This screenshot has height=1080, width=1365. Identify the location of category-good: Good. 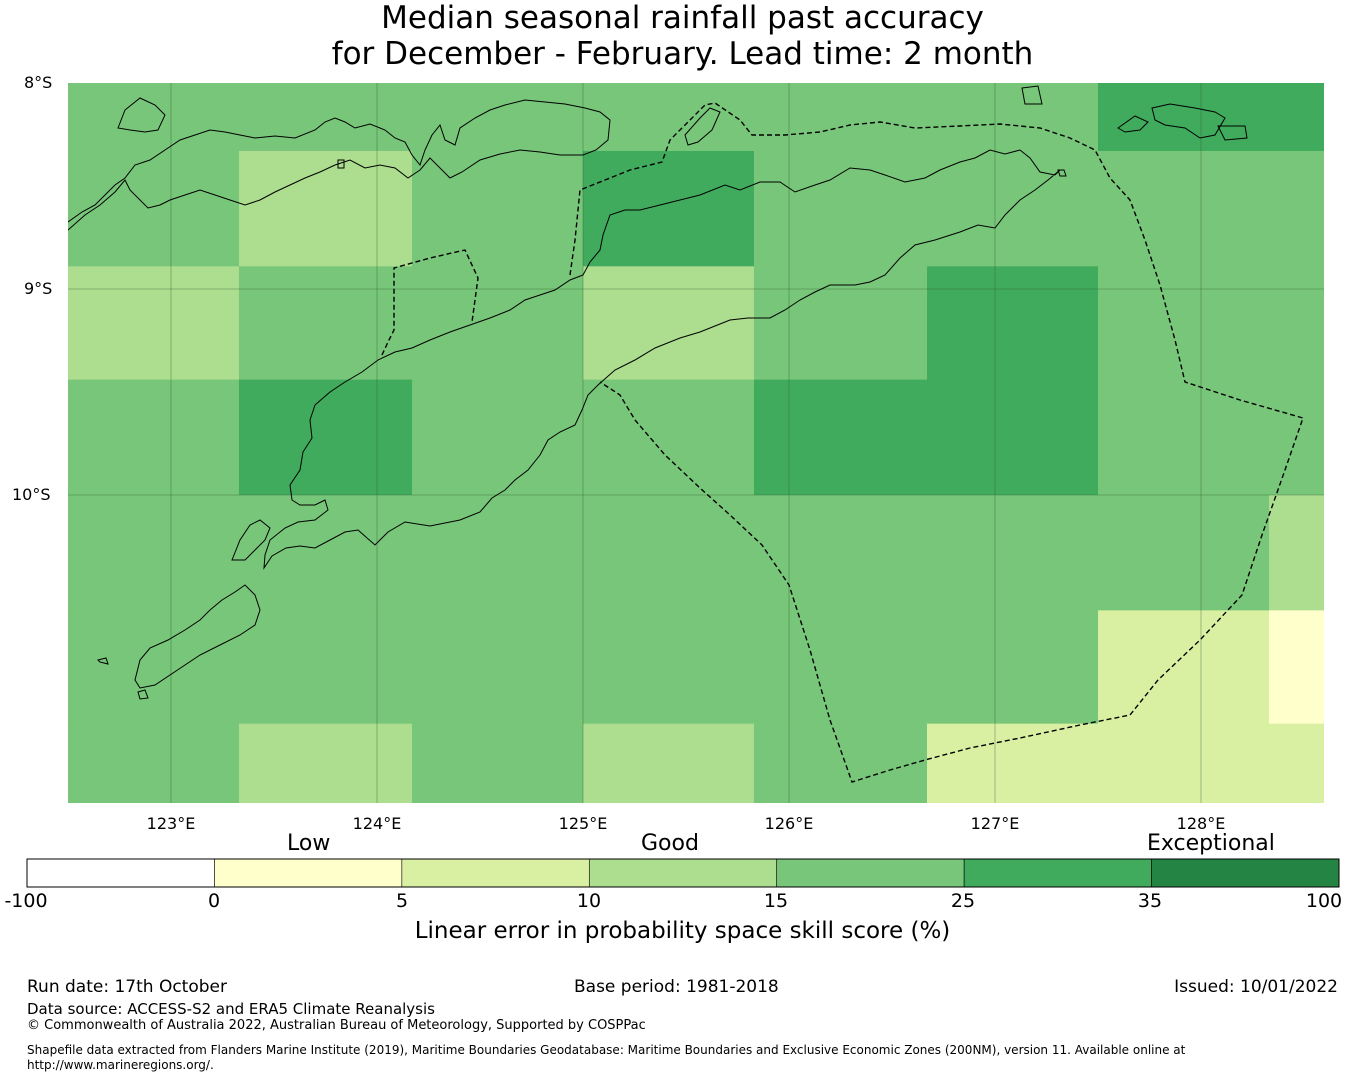
(670, 843).